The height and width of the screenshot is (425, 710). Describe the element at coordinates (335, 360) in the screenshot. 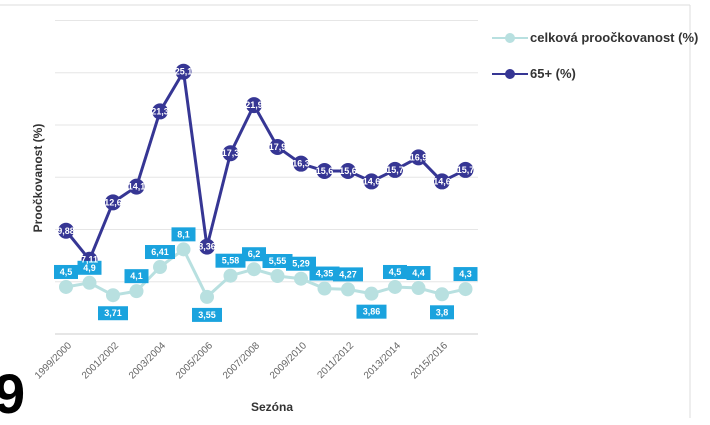

I see `x-tick-label: 2011/2012` at that location.